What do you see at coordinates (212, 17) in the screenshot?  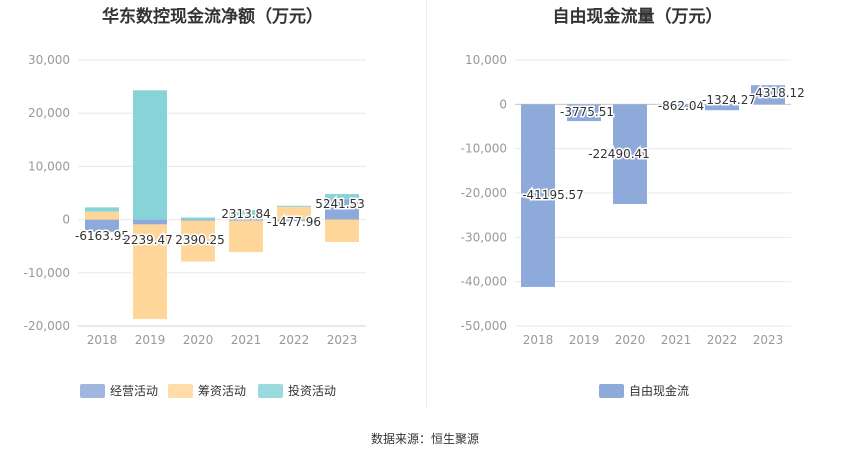 I see `chart1-title: 华东数控现金流净额（万元）` at bounding box center [212, 17].